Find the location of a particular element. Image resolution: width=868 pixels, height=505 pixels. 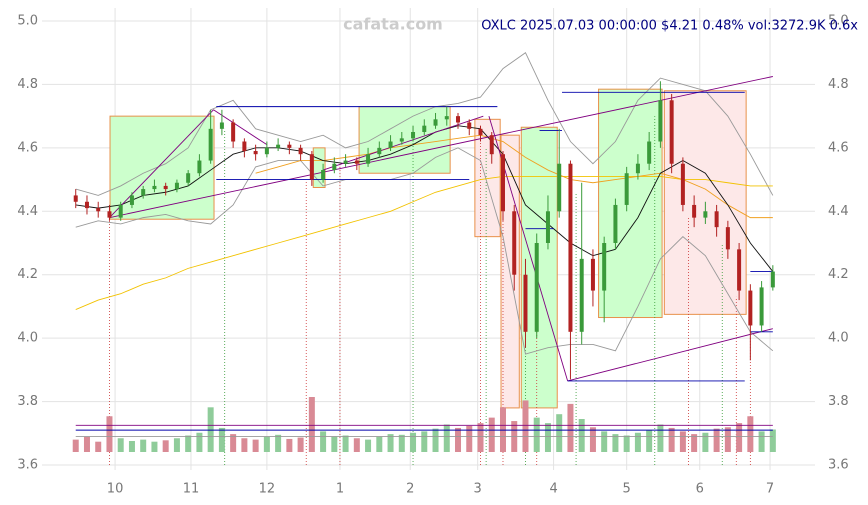

y-tick-label: 5.0 is located at coordinates (27, 21).